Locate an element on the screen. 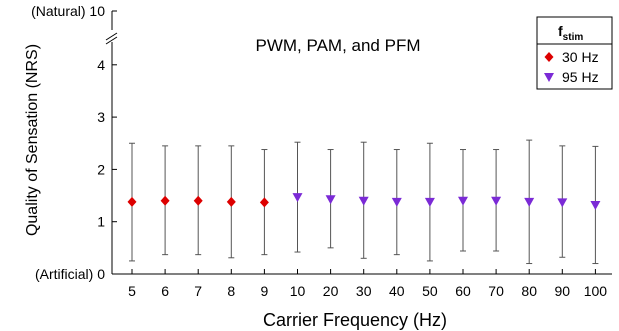 The width and height of the screenshot is (619, 331). legend-item: 95 Hz is located at coordinates (571, 77).